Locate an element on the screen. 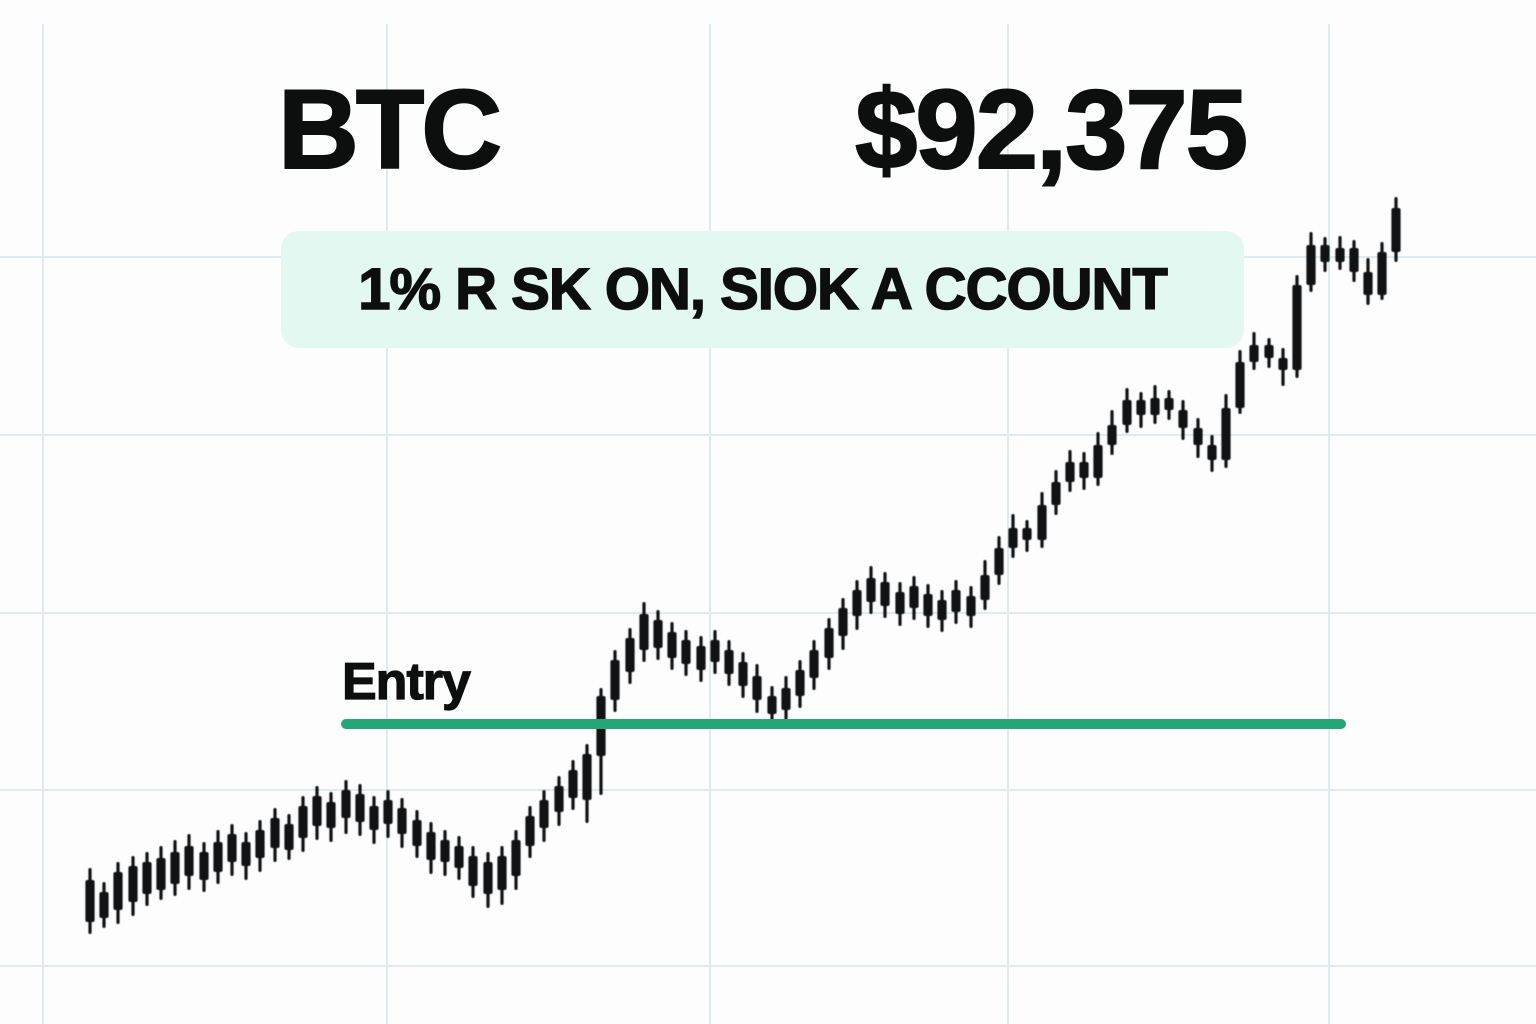 Image resolution: width=1536 pixels, height=1024 pixels. entry-label: Entry is located at coordinates (406, 682).